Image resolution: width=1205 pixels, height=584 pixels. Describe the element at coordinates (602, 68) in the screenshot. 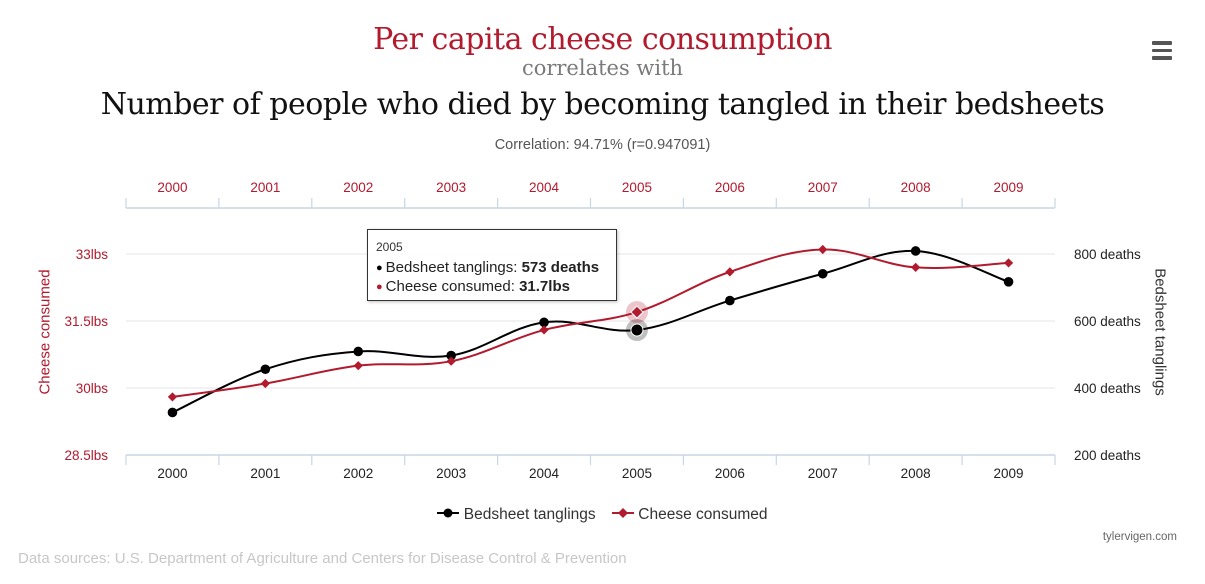

I see `chart-title-connector: correlates with` at that location.